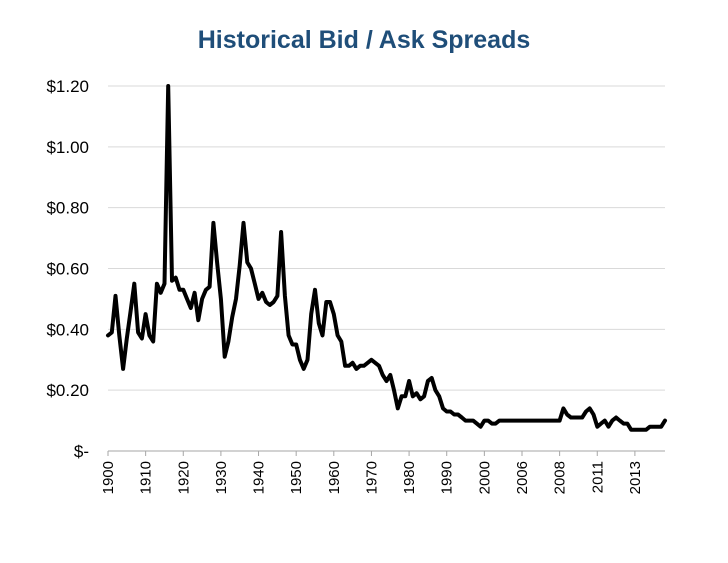  Describe the element at coordinates (221, 477) in the screenshot. I see `x-tick-label: 1930` at that location.